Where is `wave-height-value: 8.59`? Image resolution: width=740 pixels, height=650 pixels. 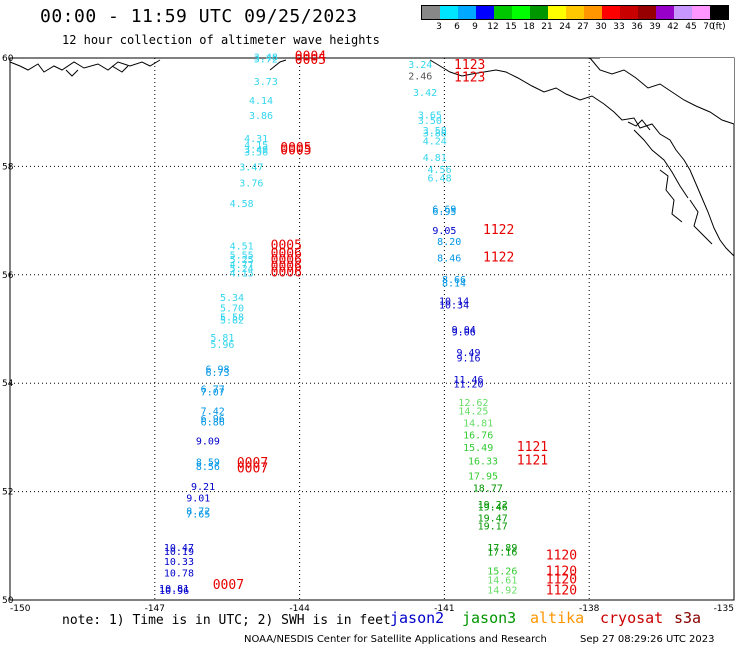 wave-height-value: 8.59 is located at coordinates (208, 463).